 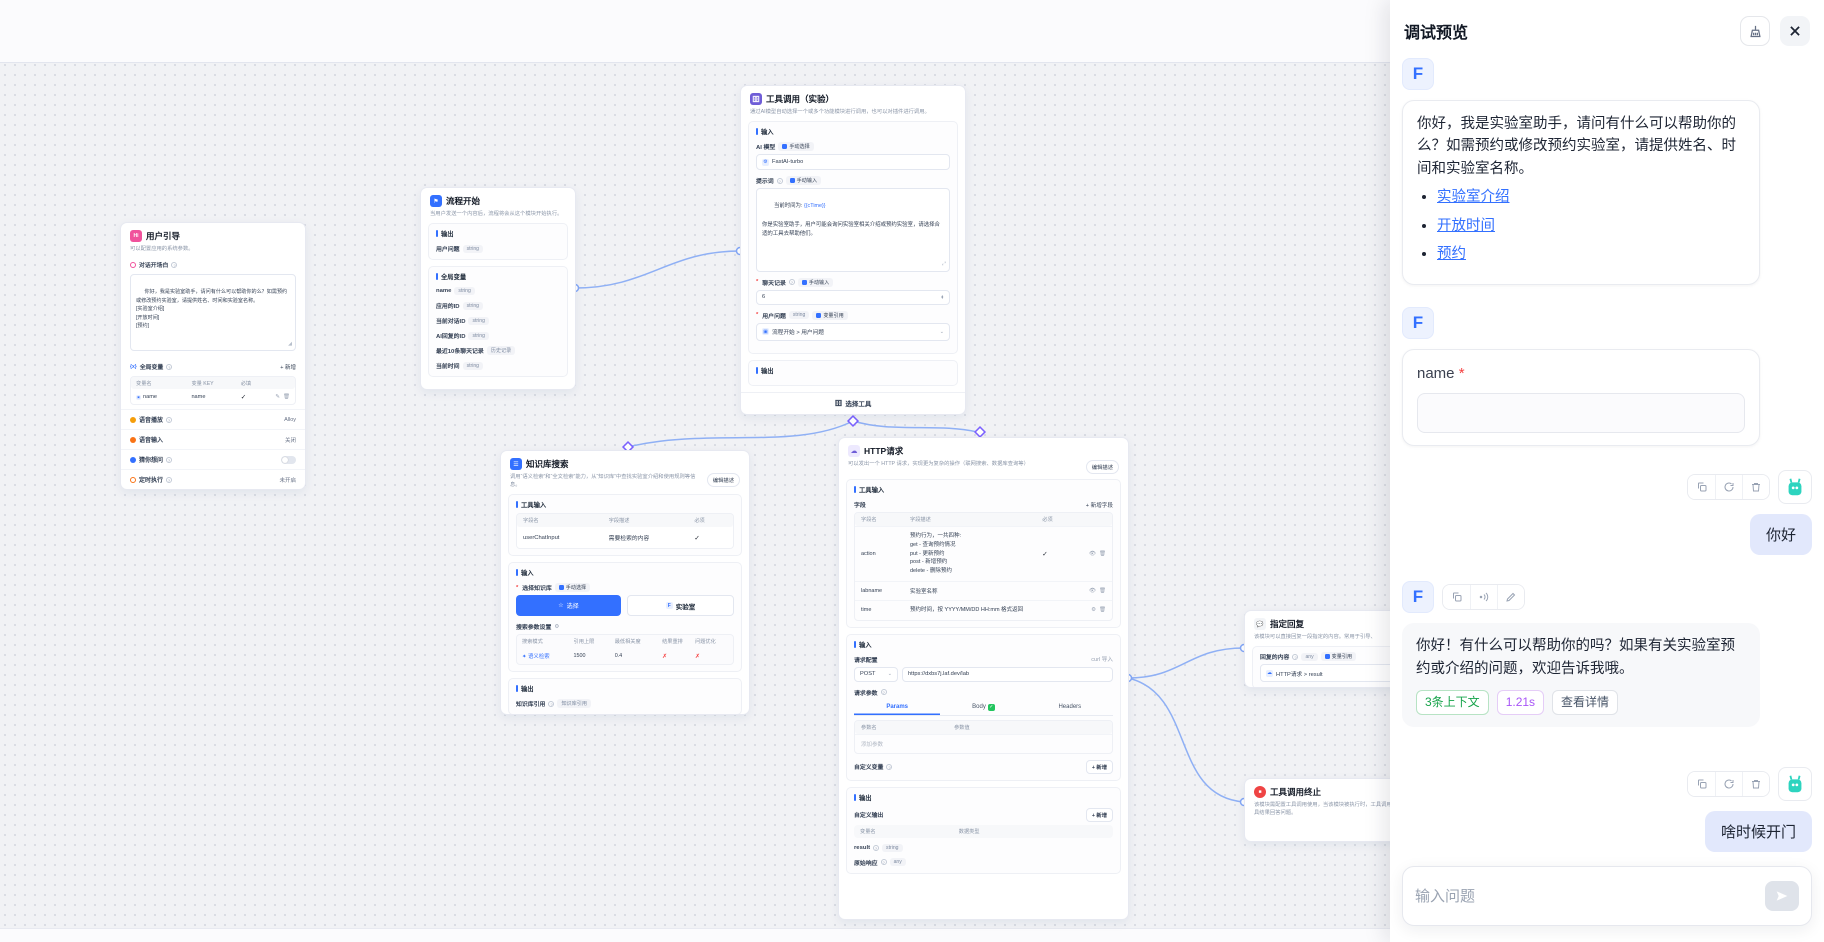 What do you see at coordinates (705, 642) in the screenshot?
I see `col-header: 问题优化` at bounding box center [705, 642].